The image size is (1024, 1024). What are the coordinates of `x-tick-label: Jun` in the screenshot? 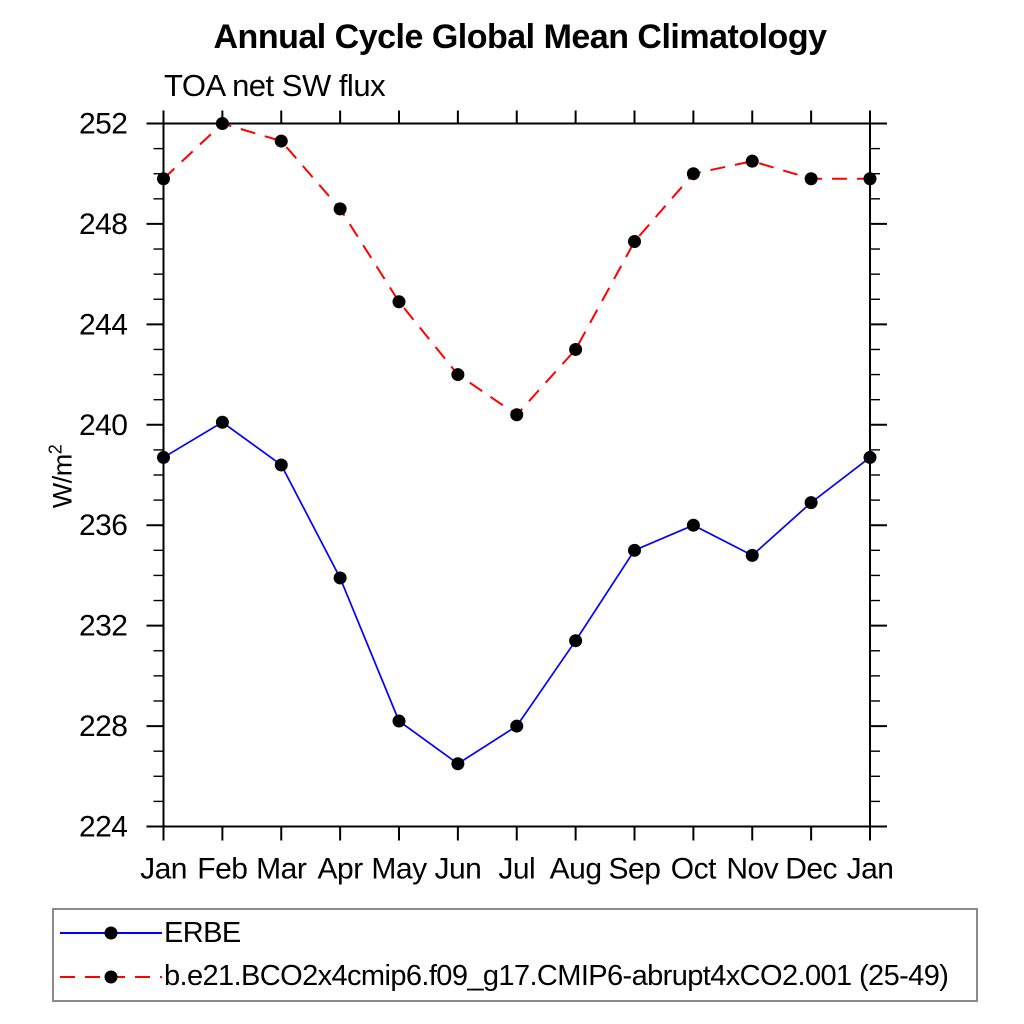 It's located at (457, 869).